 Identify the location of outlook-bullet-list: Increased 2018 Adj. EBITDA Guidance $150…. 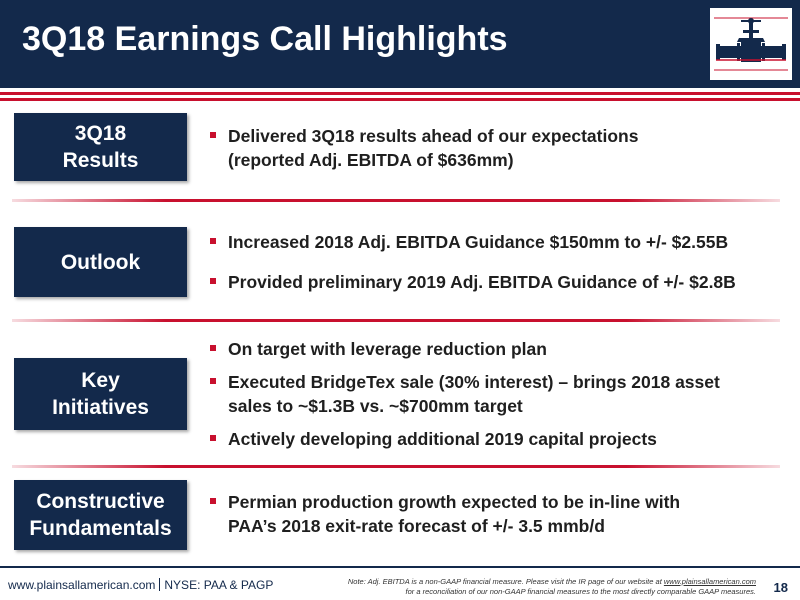
(503, 262).